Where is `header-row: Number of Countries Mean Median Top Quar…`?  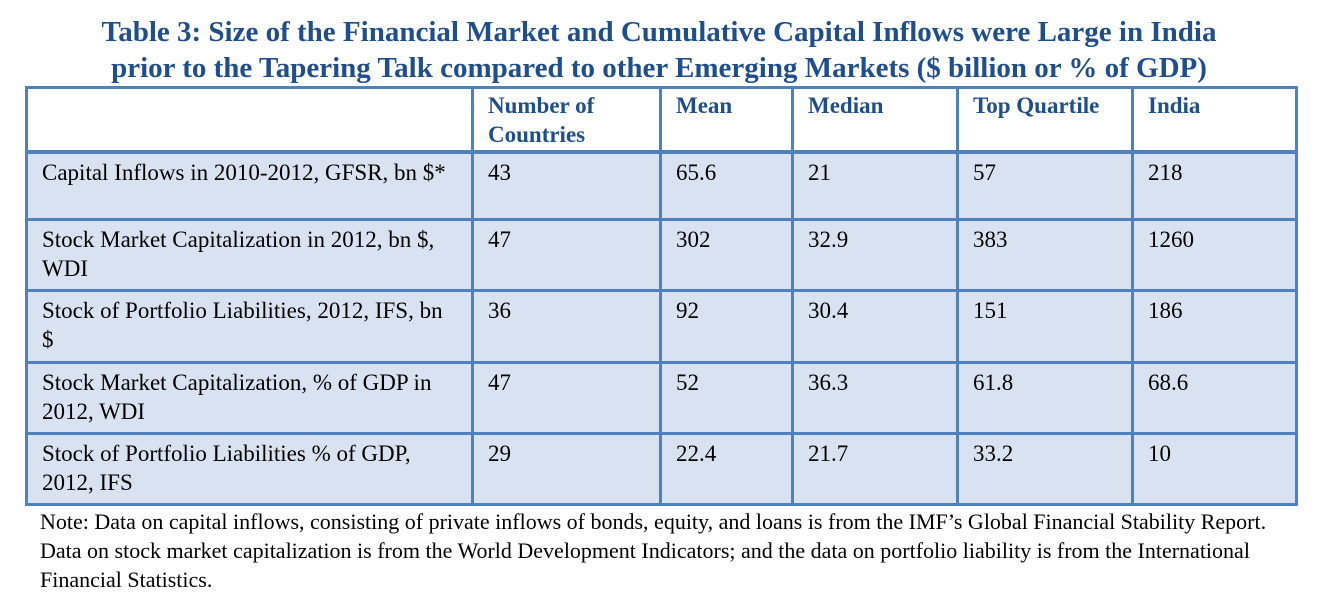
header-row: Number of Countries Mean Median Top Quar… is located at coordinates (661, 119).